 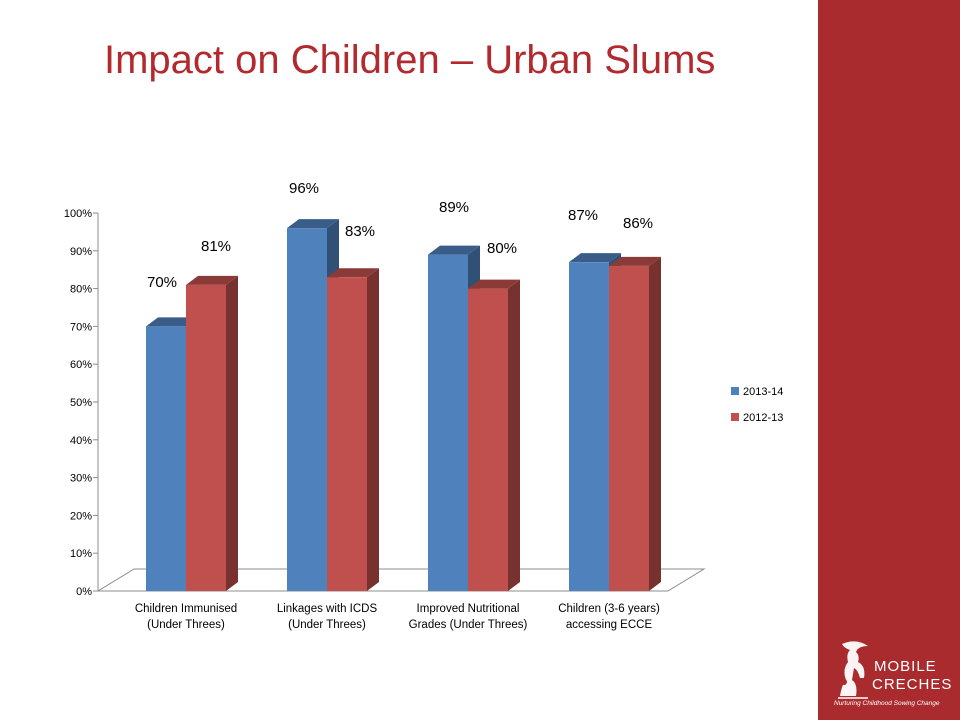 I want to click on logo-tagline: Nurturing Childhood Sowing Change, so click(x=887, y=703).